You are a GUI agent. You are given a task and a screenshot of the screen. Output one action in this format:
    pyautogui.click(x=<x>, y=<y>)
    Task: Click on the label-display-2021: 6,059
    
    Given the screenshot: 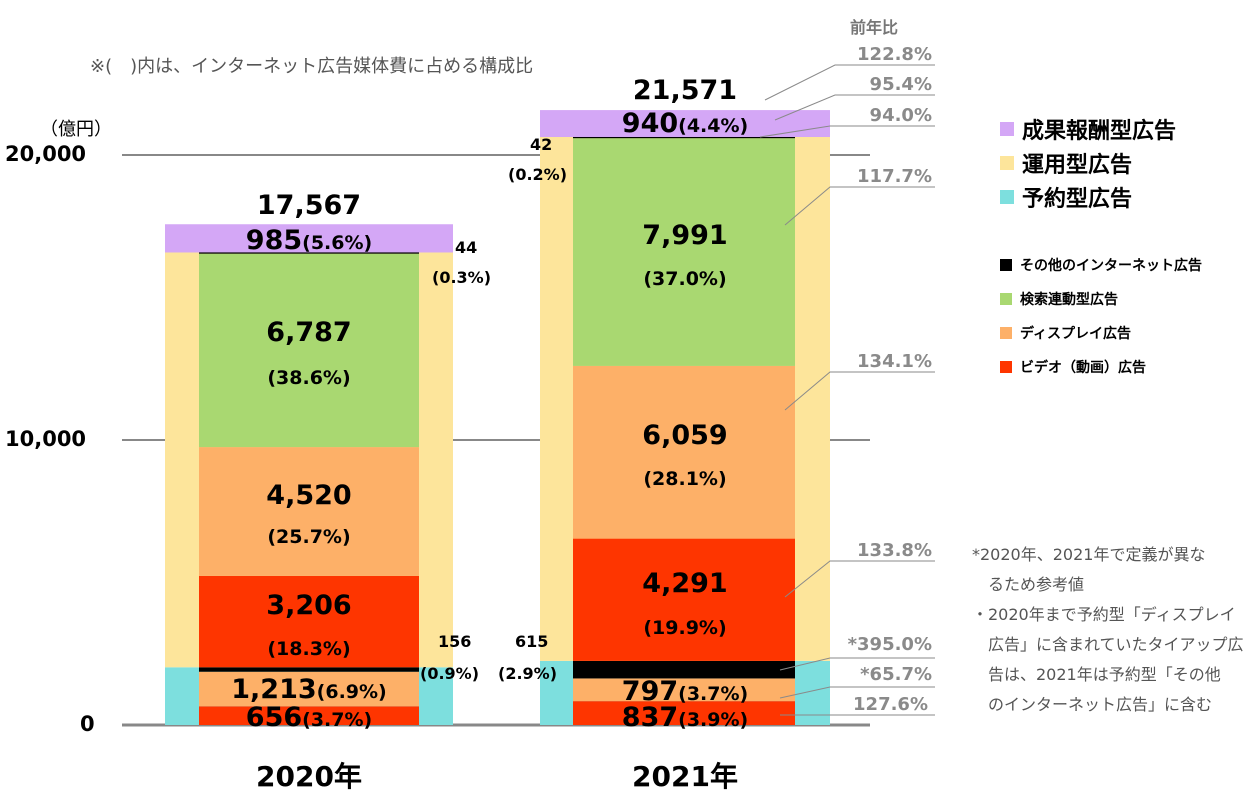 What is the action you would take?
    pyautogui.click(x=685, y=435)
    